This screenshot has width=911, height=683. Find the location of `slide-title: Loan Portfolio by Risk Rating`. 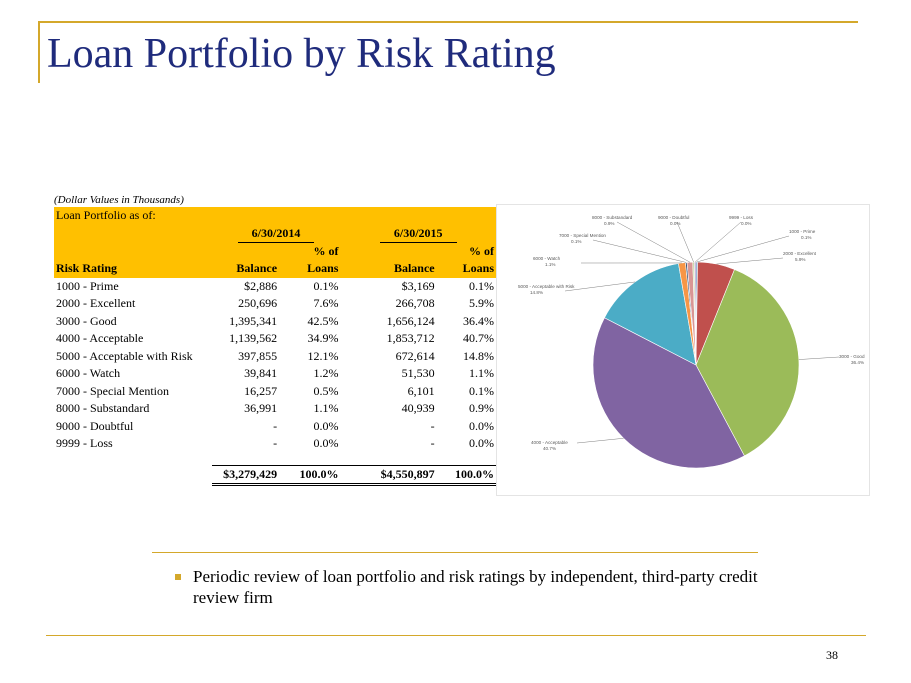

slide-title: Loan Portfolio by Risk Rating is located at coordinates (301, 54).